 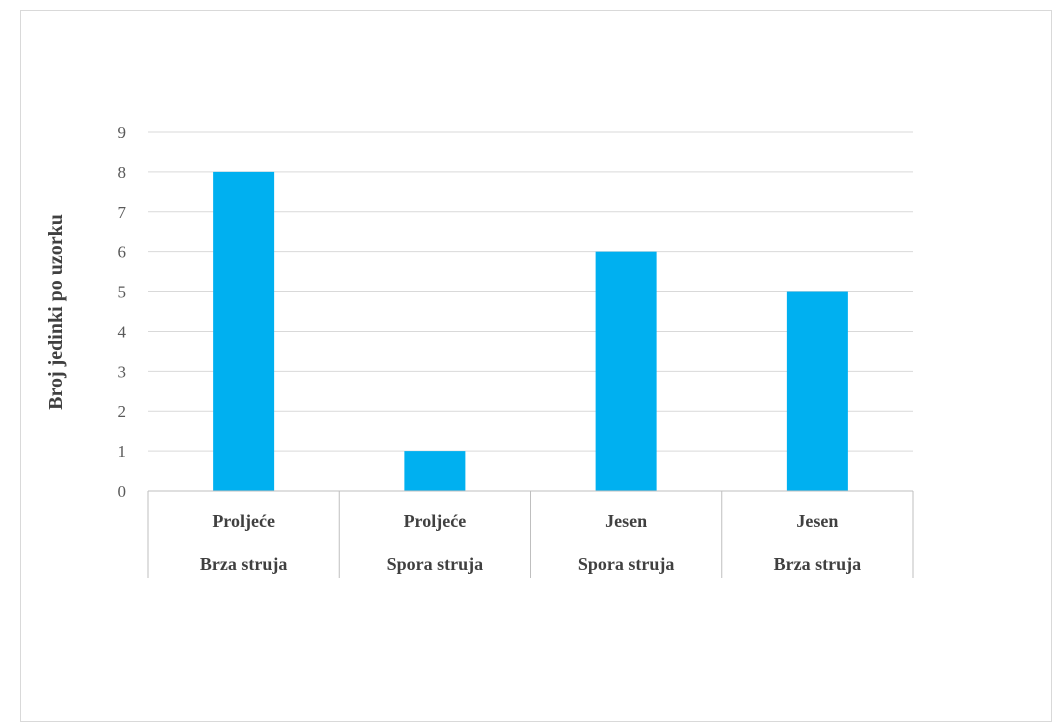 What do you see at coordinates (122, 312) in the screenshot?
I see `y-axis-ticks: 0 1 2 3 4 5 6 7 8 9` at bounding box center [122, 312].